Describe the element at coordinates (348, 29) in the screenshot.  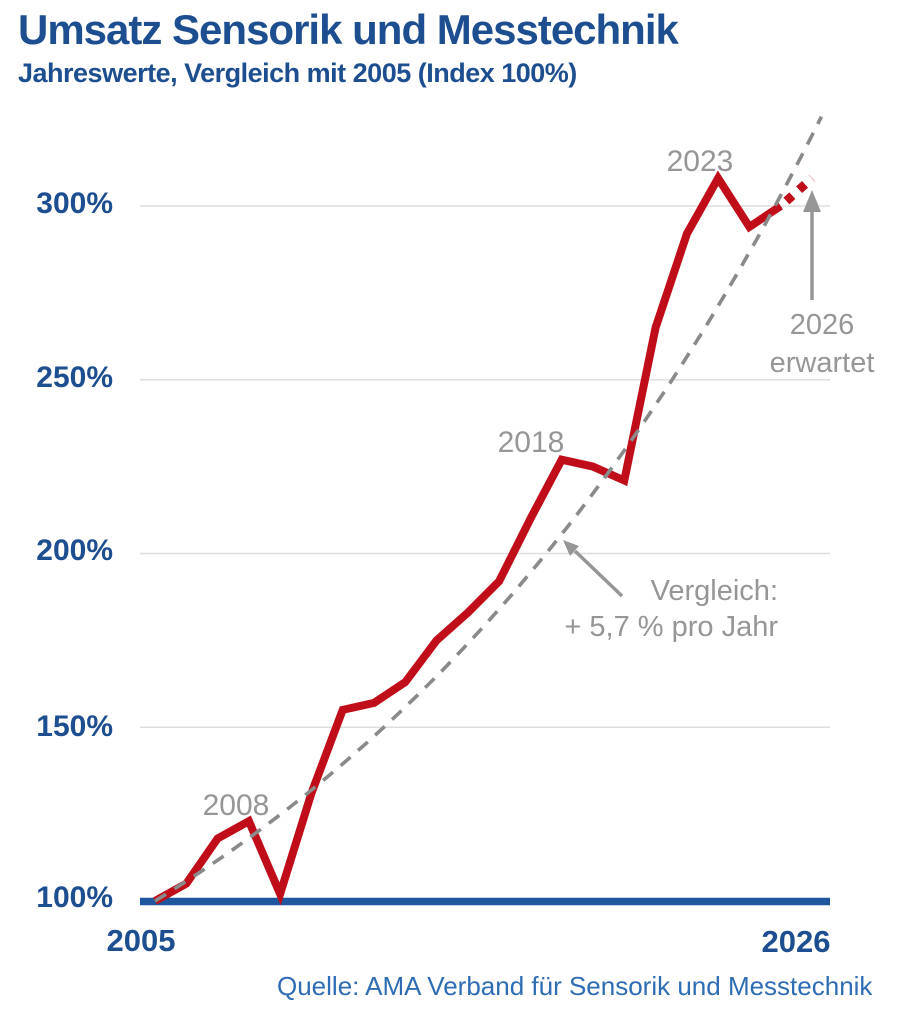
I see `page-title: Umsatz Sensorik und Messtechnik` at that location.